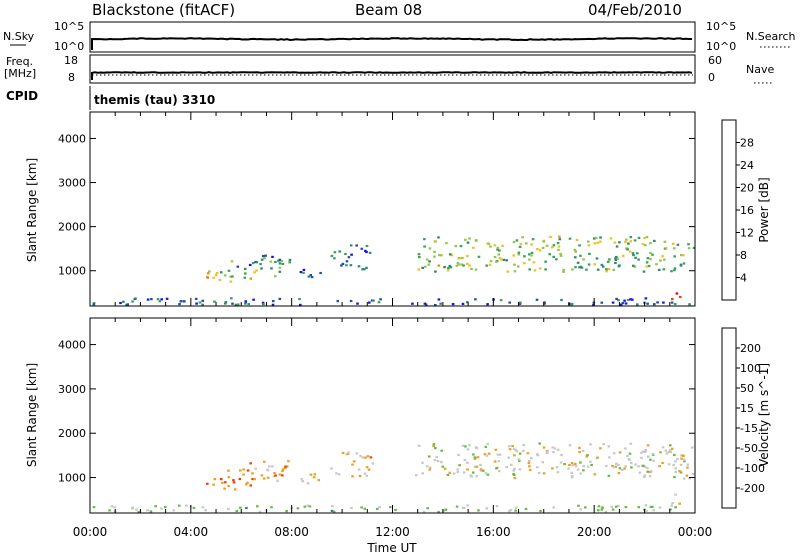 The height and width of the screenshot is (554, 800). I want to click on noise-sky-trace, so click(391, 43).